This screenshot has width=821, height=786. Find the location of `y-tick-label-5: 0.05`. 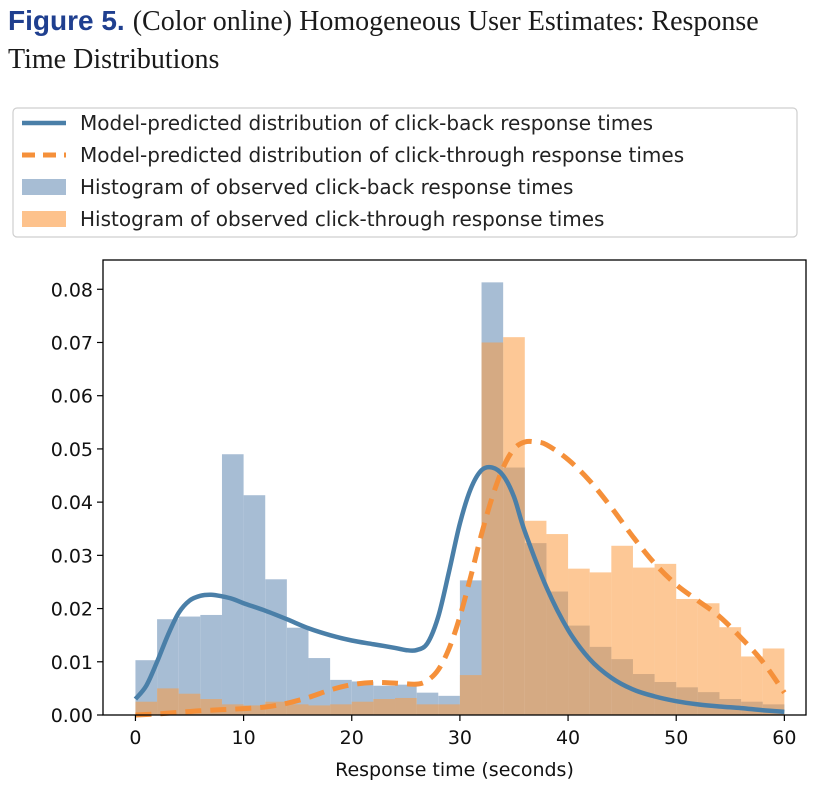

y-tick-label-5: 0.05 is located at coordinates (72, 450).